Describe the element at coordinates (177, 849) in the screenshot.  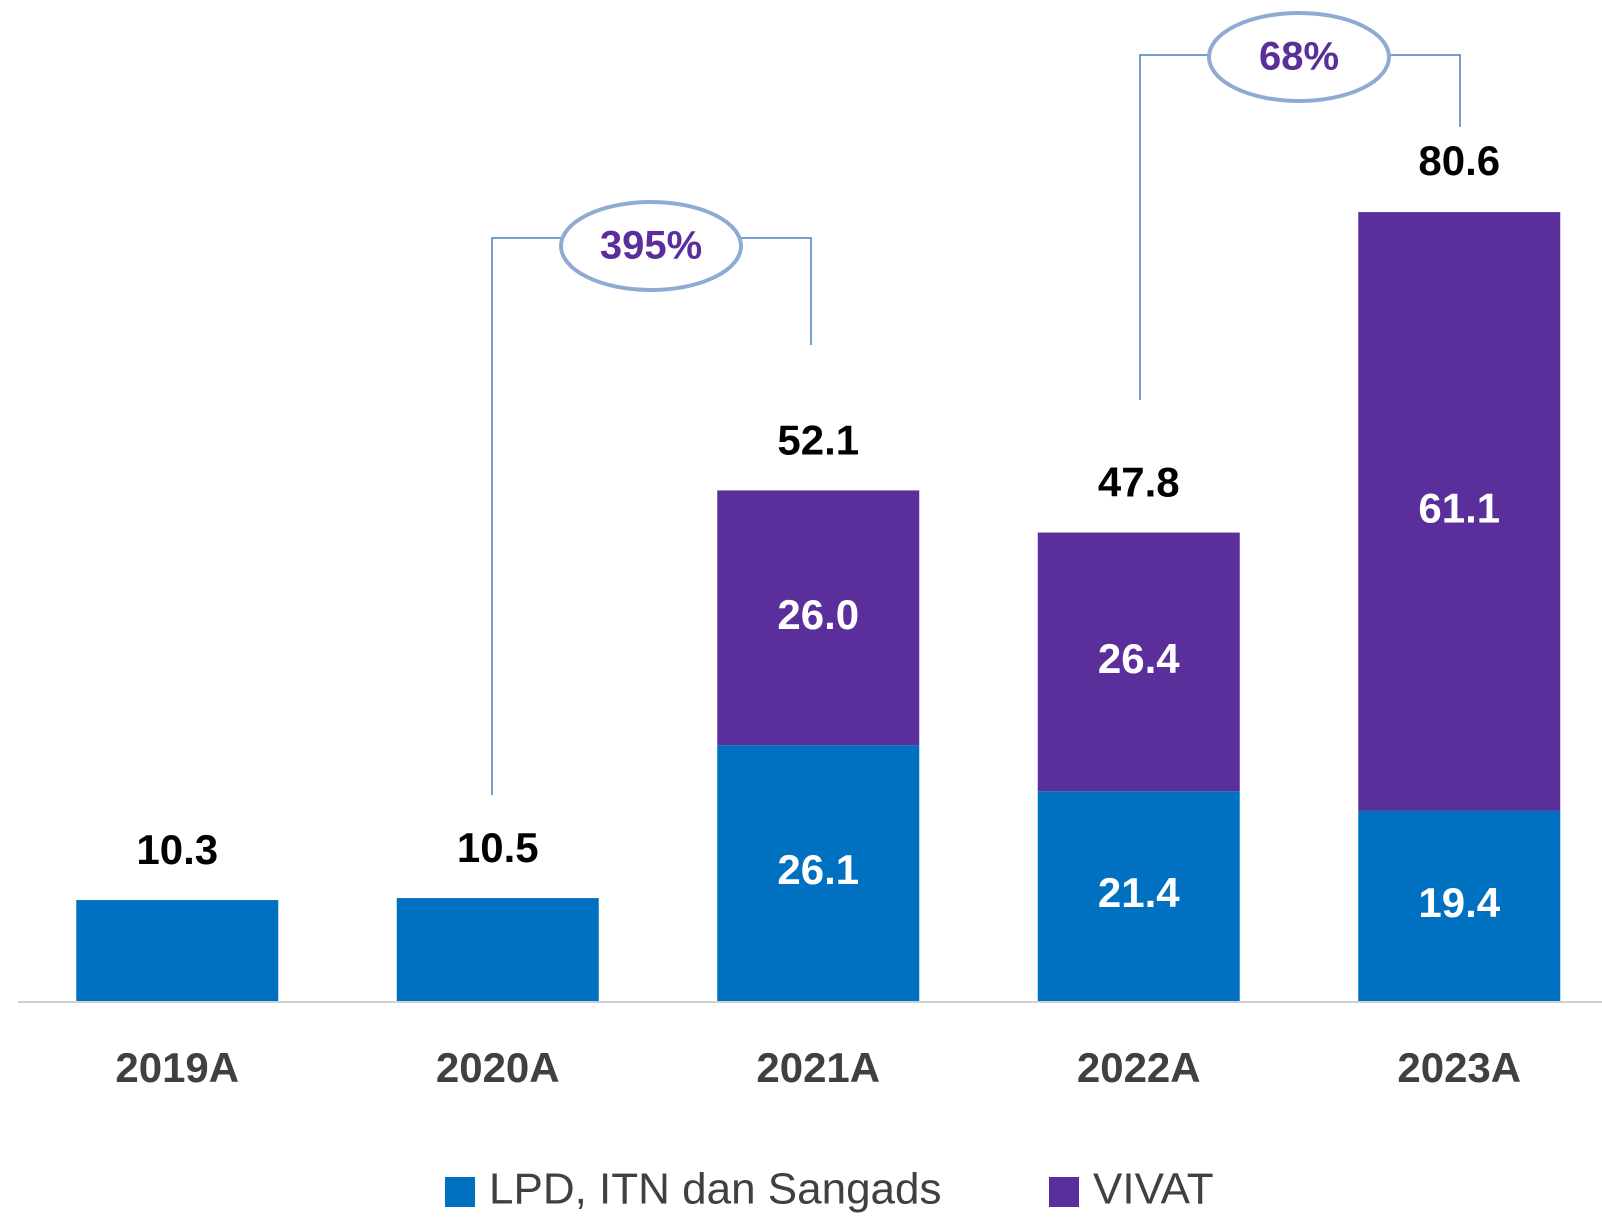
I see `total-label: 10.3` at that location.